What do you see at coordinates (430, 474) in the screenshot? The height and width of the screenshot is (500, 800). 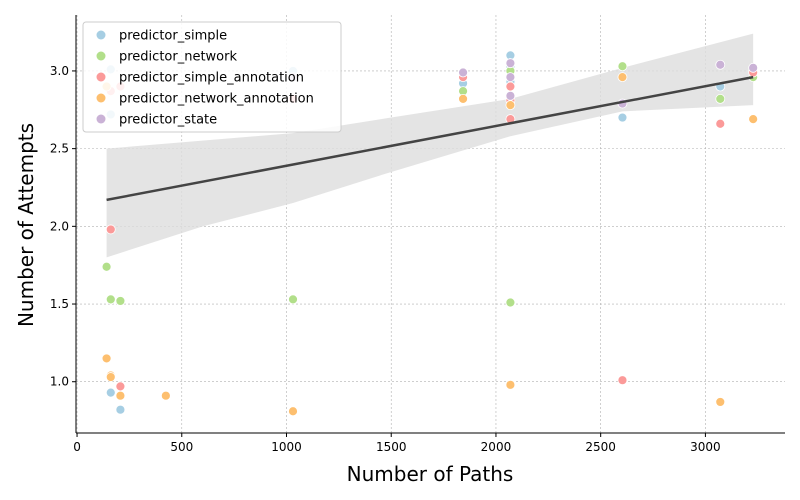 I see `x-axis-label: Number of Paths` at bounding box center [430, 474].